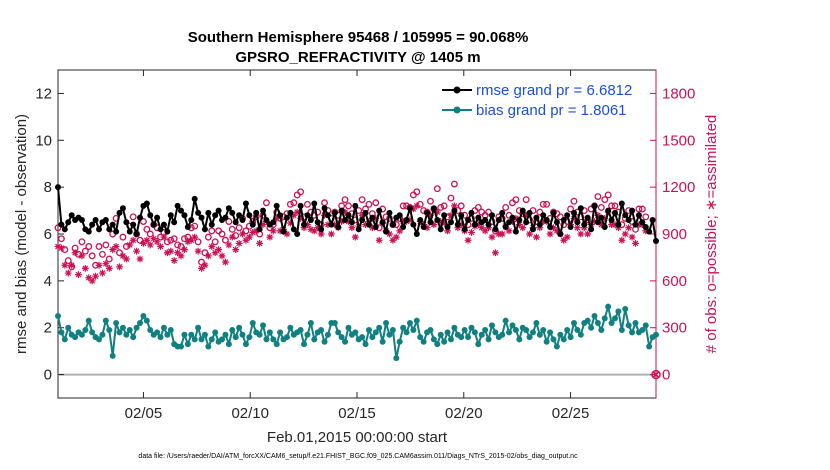  Describe the element at coordinates (357, 413) in the screenshot. I see `x-tick-label: 02/15` at that location.